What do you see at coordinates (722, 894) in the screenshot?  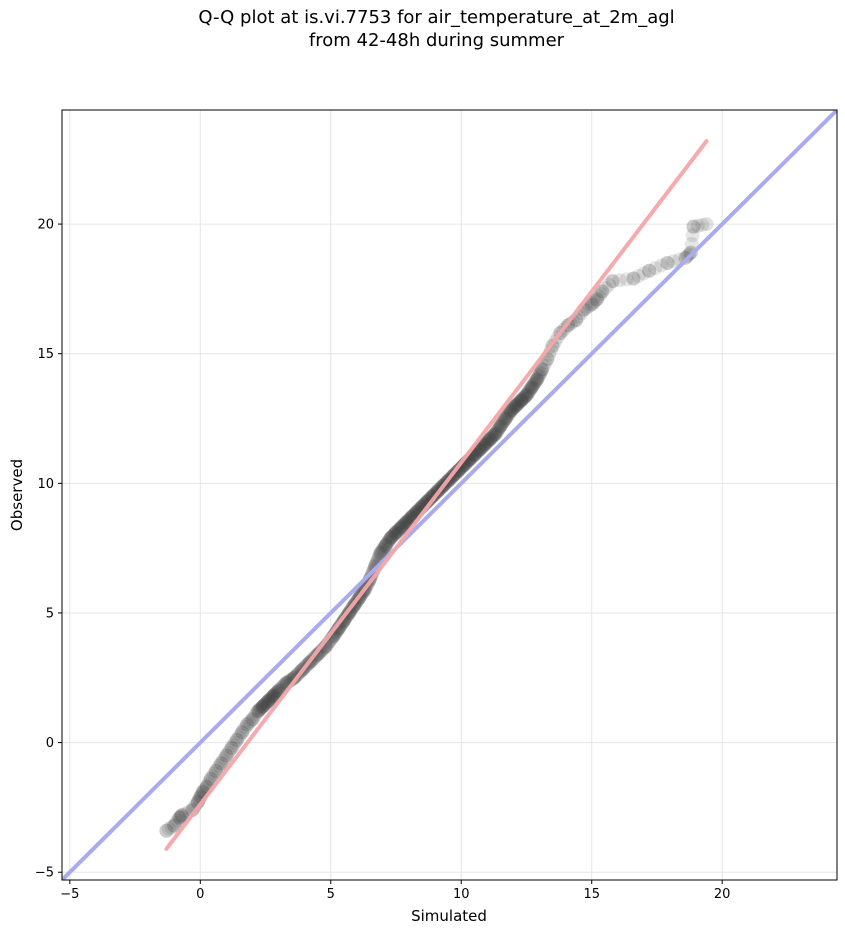 I see `x-tick-label: 20` at bounding box center [722, 894].